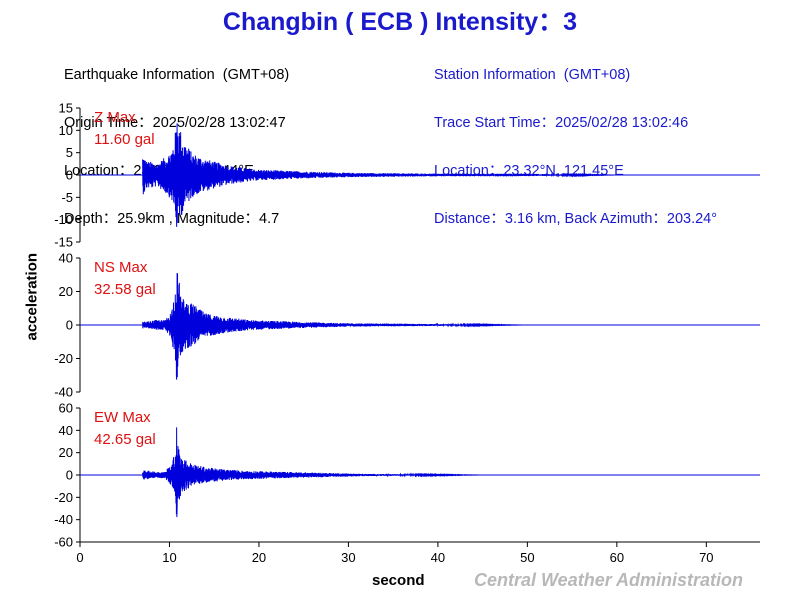  I want to click on y-tick-label-z: 15, so click(66, 108).